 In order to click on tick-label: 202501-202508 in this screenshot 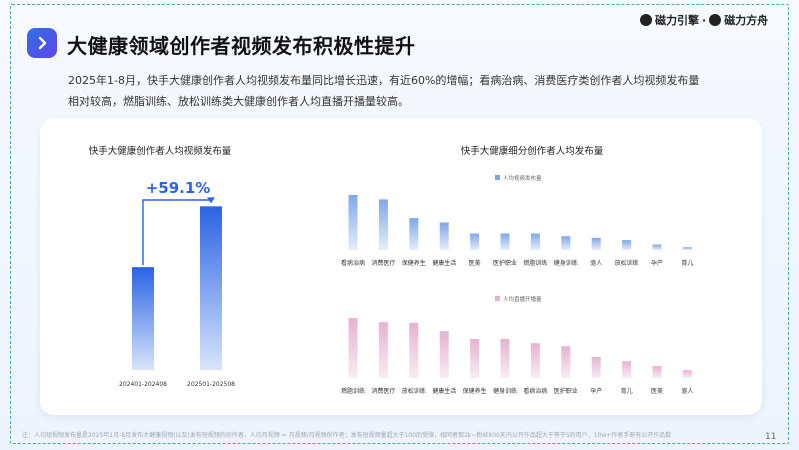, I will do `click(211, 384)`.